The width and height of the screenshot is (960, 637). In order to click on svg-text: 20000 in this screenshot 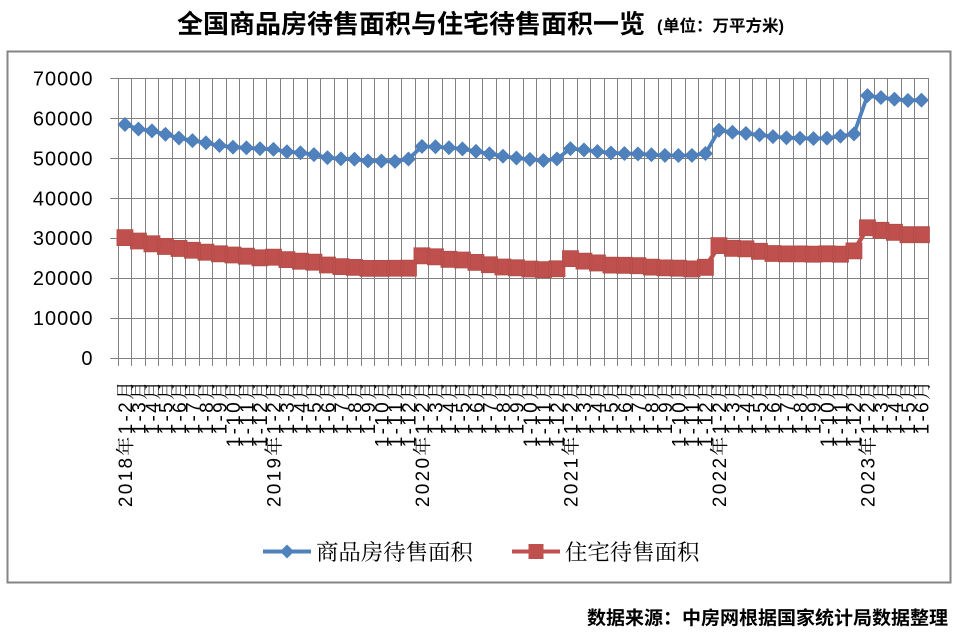, I will do `click(63, 279)`.